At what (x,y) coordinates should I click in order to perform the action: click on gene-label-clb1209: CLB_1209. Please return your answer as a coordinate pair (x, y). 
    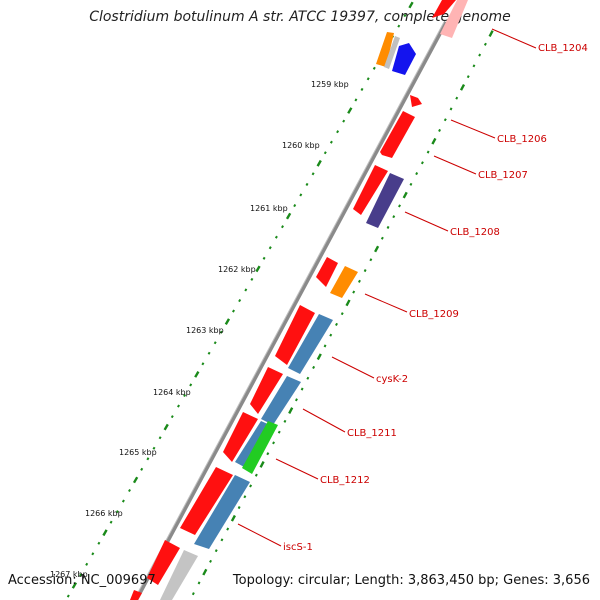
    Looking at the image, I should click on (434, 314).